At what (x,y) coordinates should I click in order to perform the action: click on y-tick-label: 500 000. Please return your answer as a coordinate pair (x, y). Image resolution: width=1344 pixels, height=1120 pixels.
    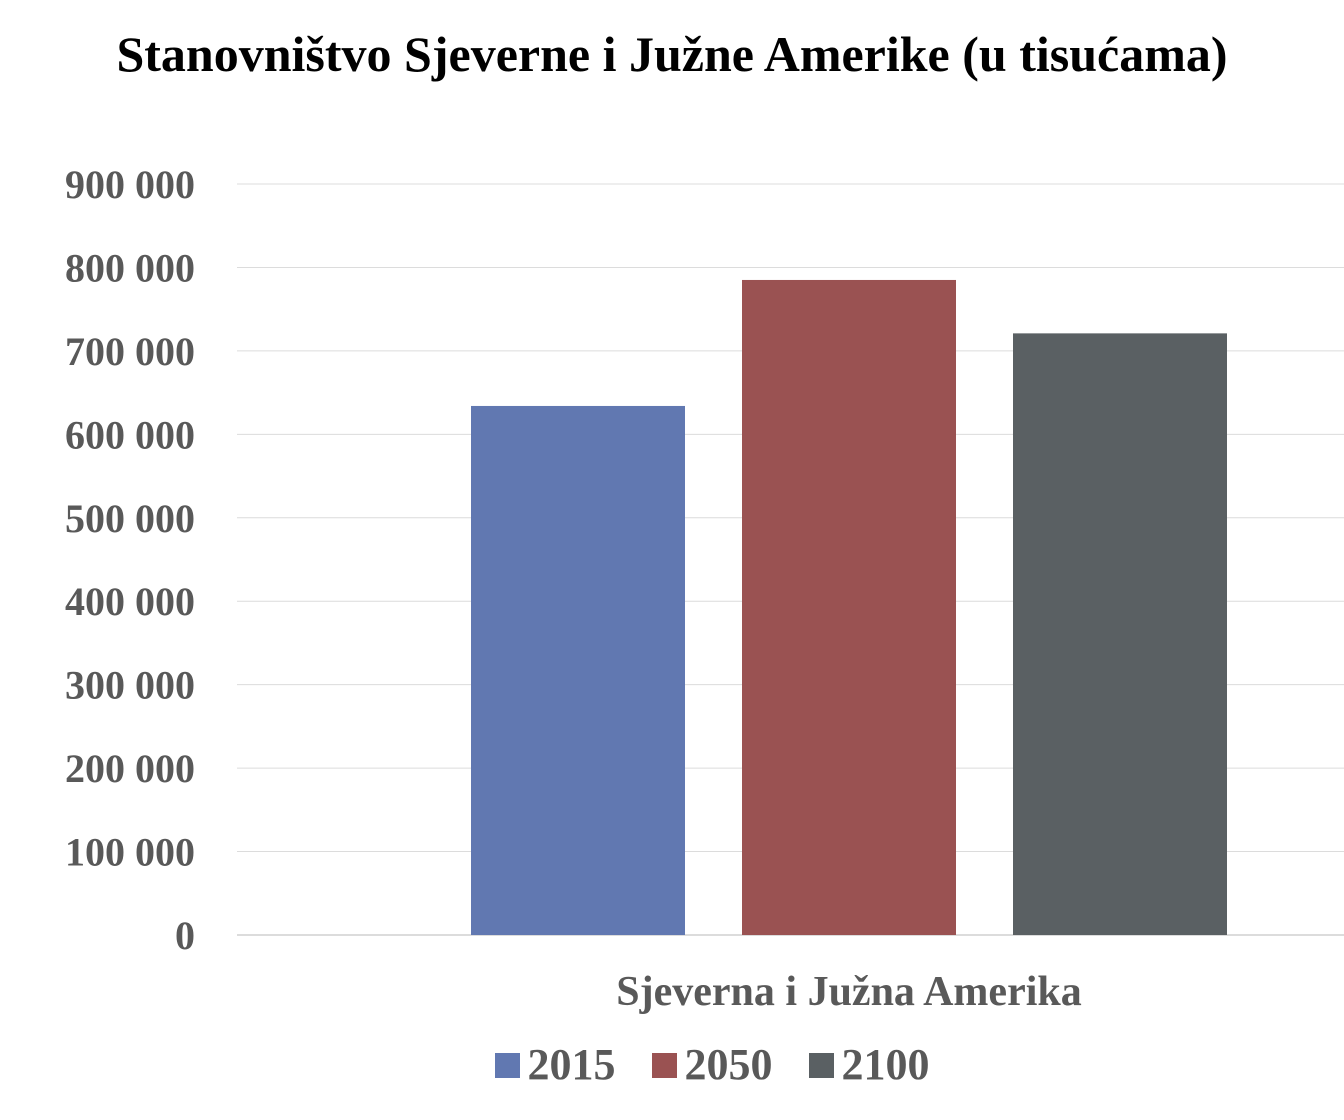
    Looking at the image, I should click on (130, 518).